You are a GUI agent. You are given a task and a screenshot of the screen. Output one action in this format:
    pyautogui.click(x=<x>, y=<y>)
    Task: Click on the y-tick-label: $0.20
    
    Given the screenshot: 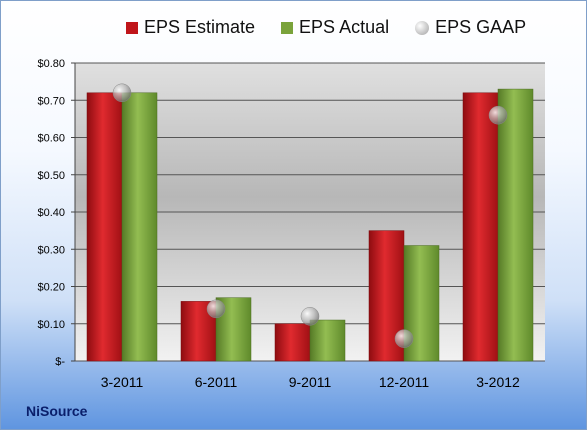 What is the action you would take?
    pyautogui.click(x=51, y=288)
    